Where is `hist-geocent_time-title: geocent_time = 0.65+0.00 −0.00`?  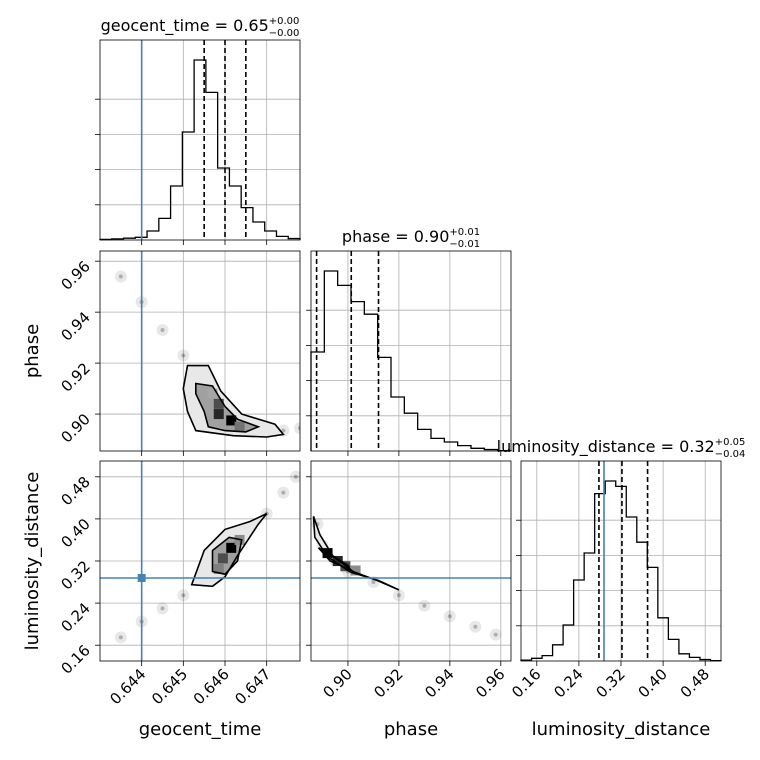
hist-geocent_time-title: geocent_time = 0.65+0.00 −0.00 is located at coordinates (200, 27).